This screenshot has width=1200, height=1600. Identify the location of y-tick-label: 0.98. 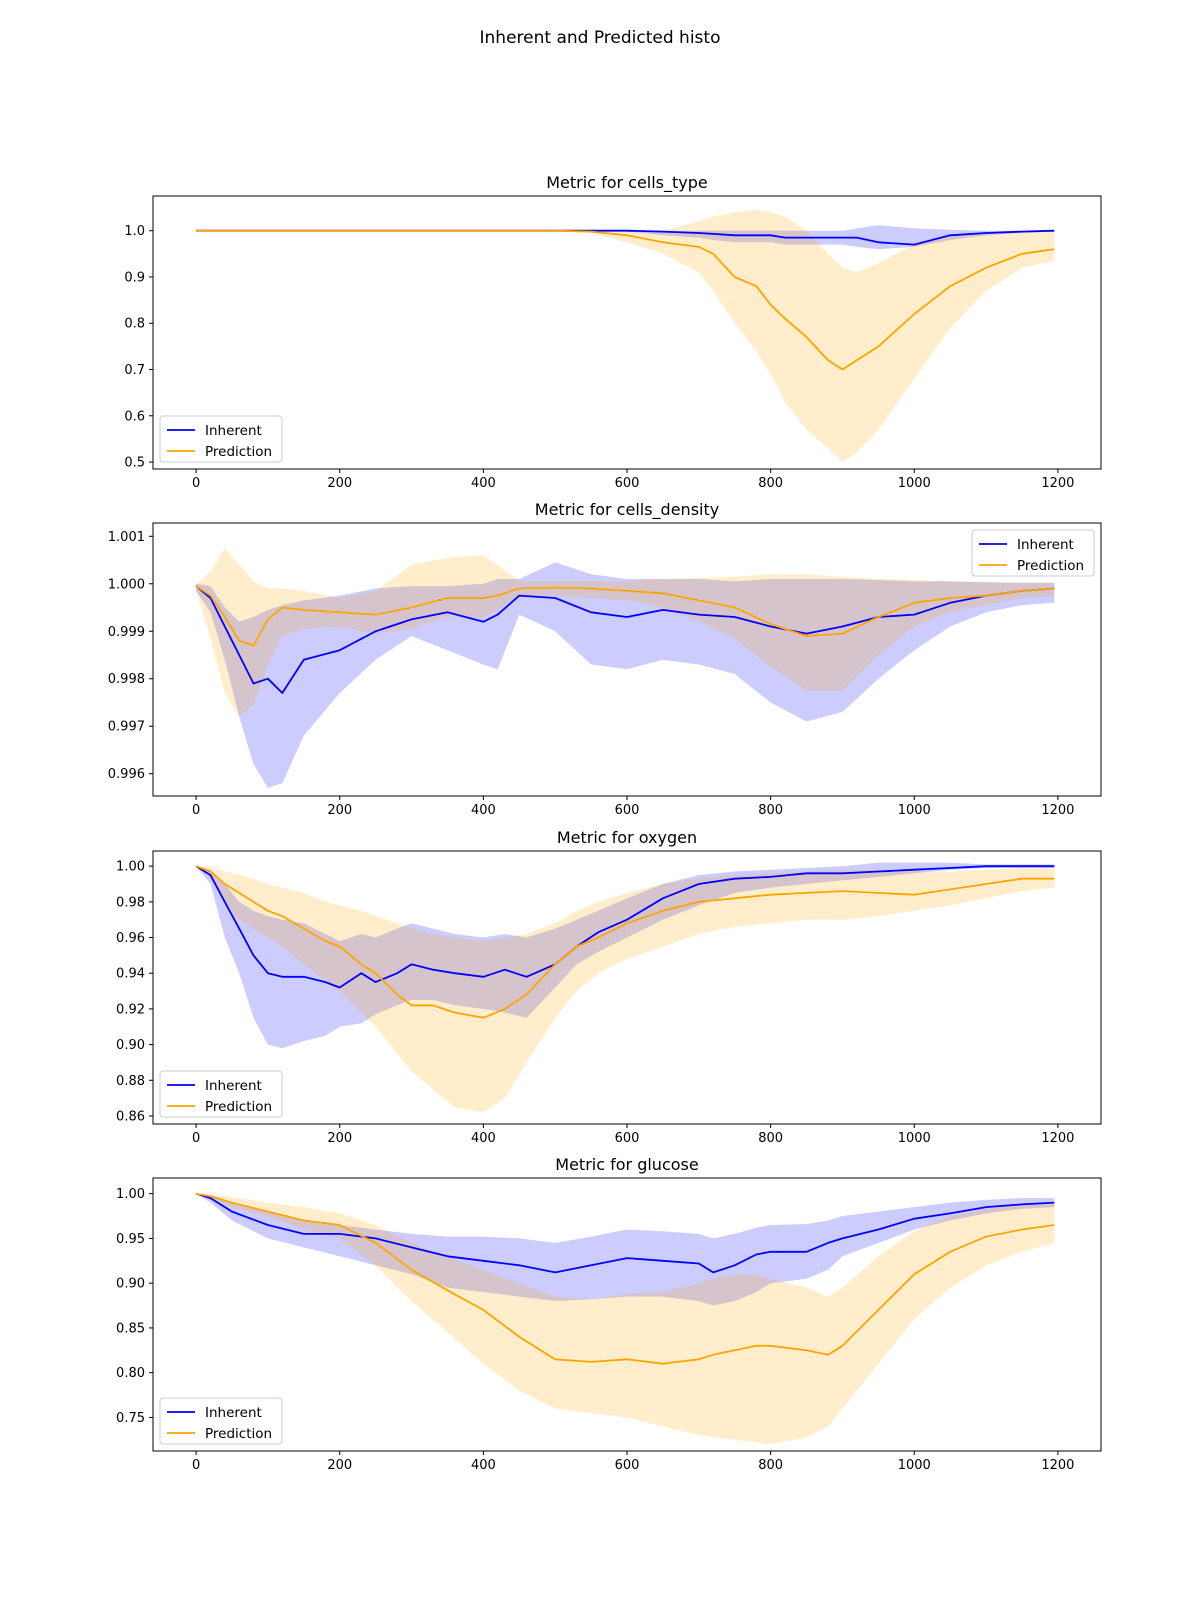
(130, 902).